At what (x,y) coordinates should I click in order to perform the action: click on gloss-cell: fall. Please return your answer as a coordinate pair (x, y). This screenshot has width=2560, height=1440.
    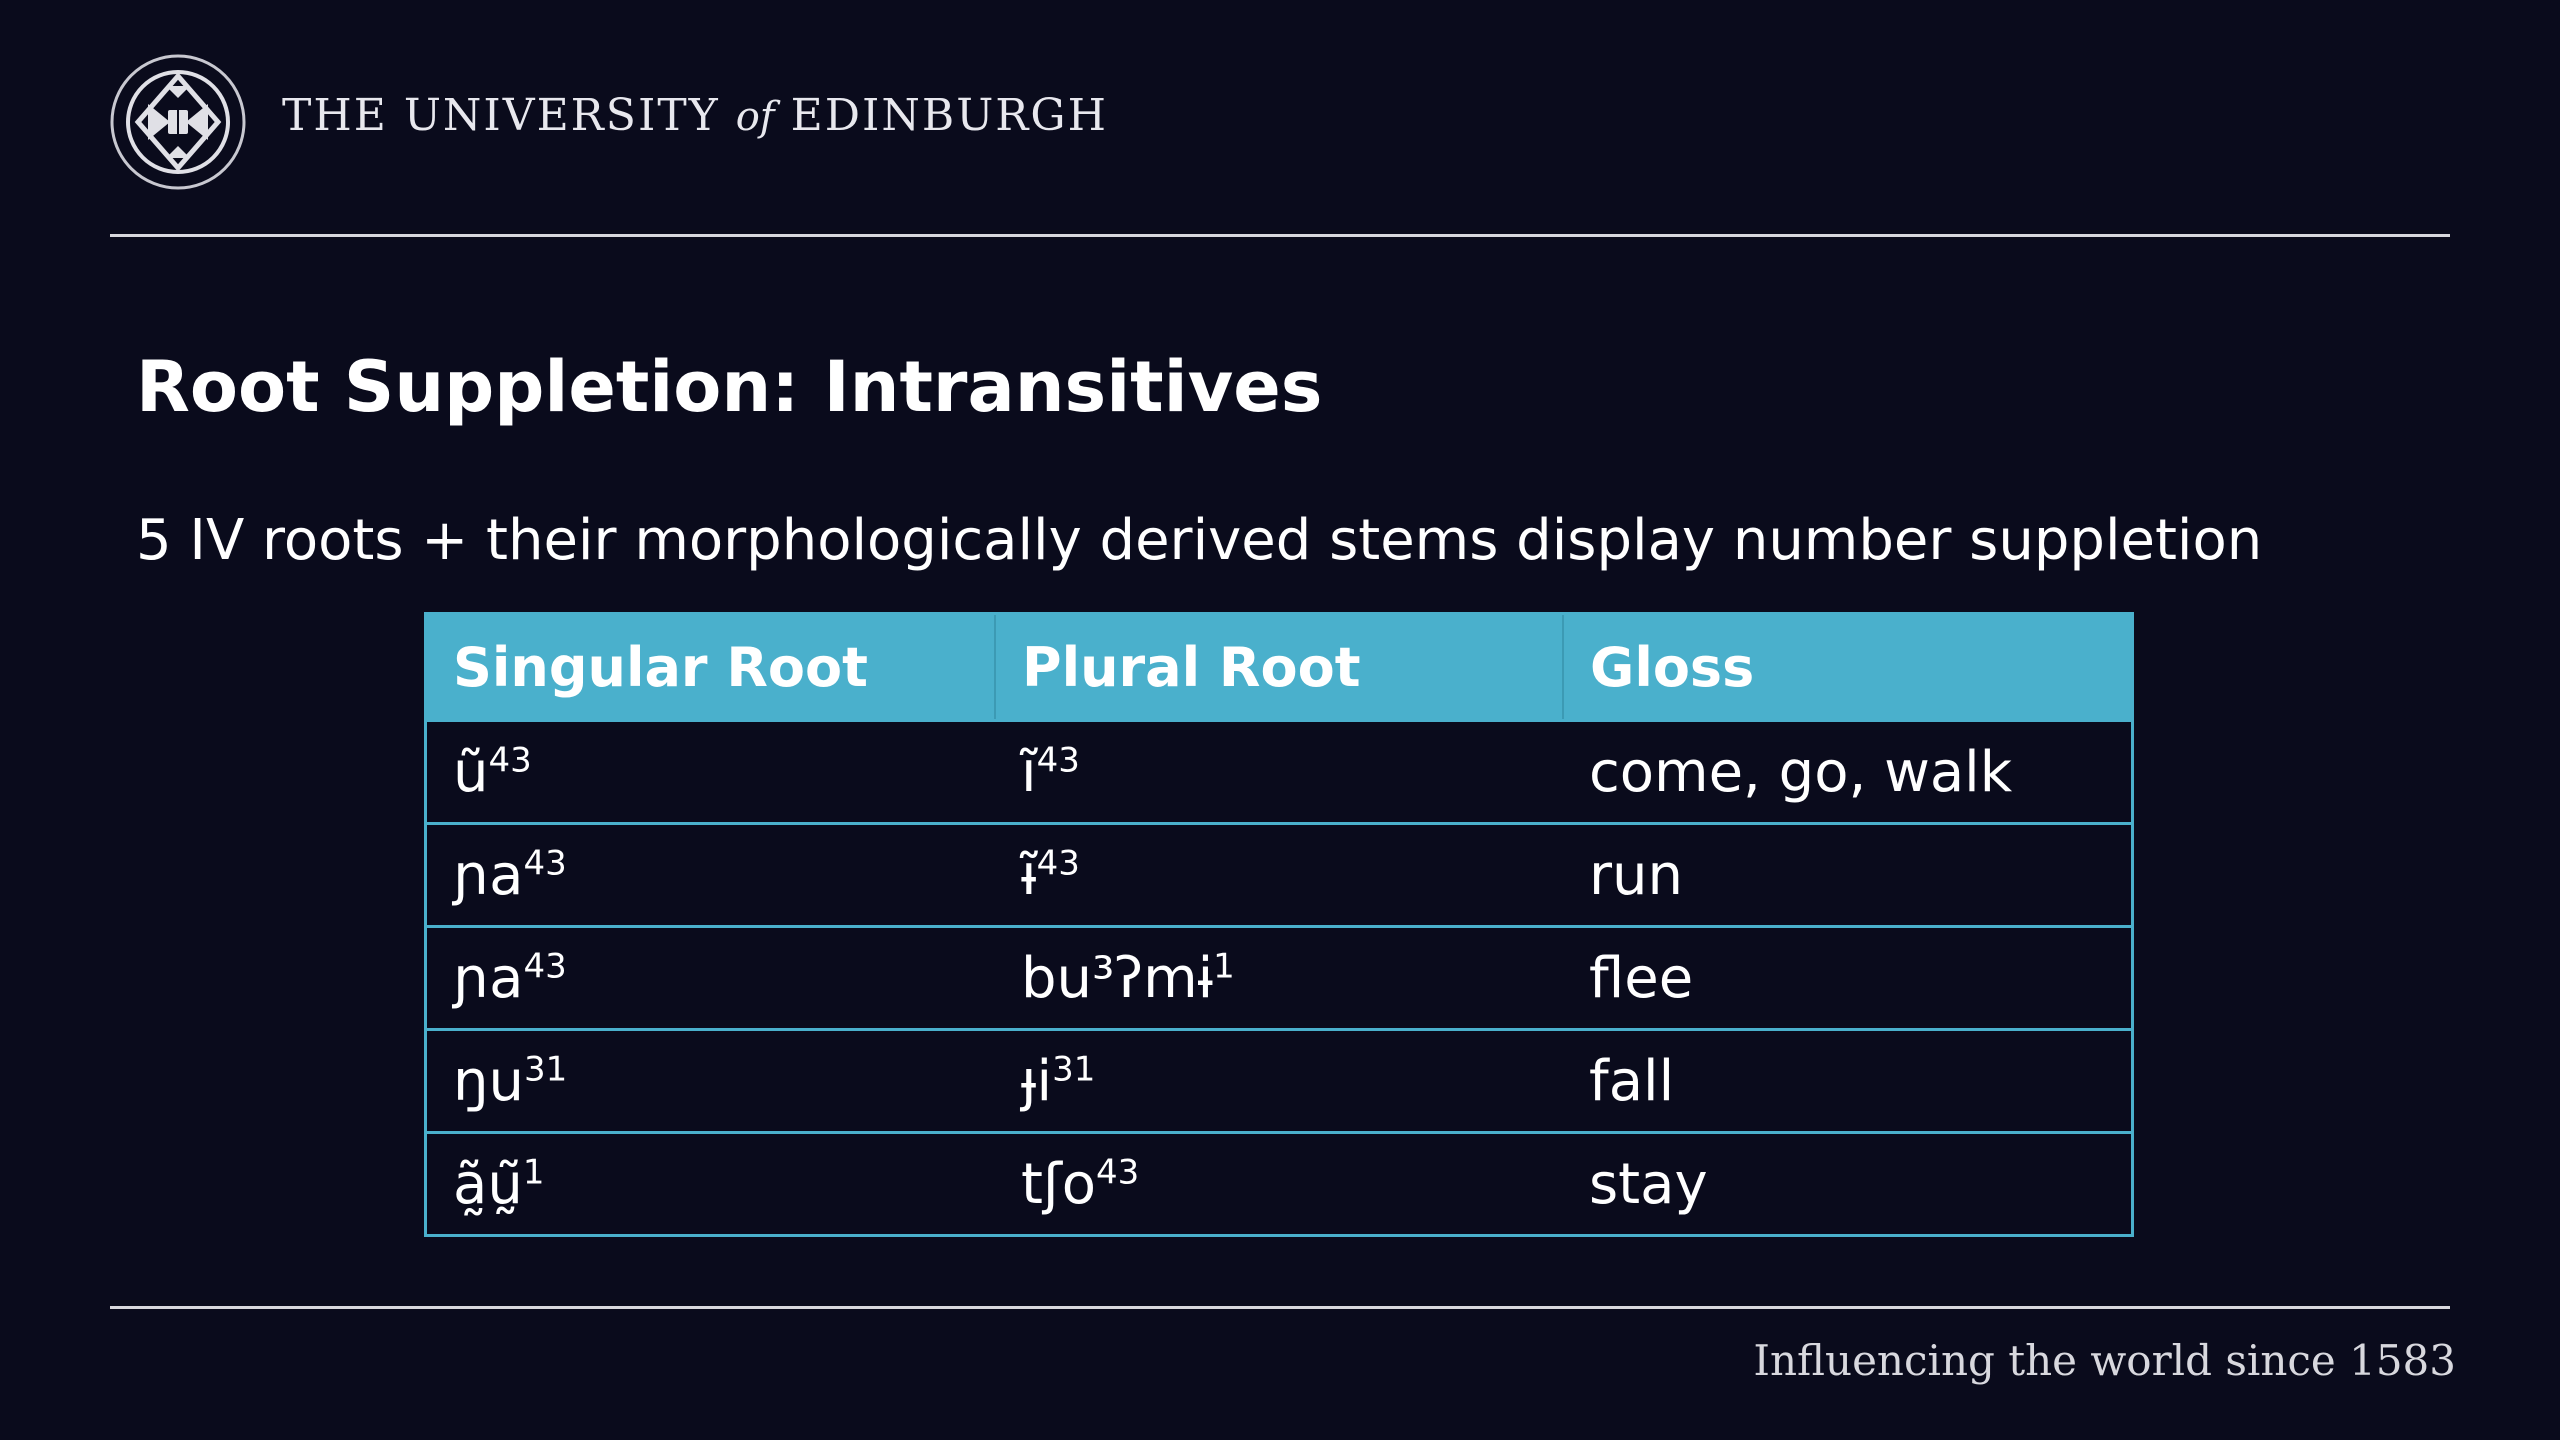
    Looking at the image, I should click on (1848, 1080).